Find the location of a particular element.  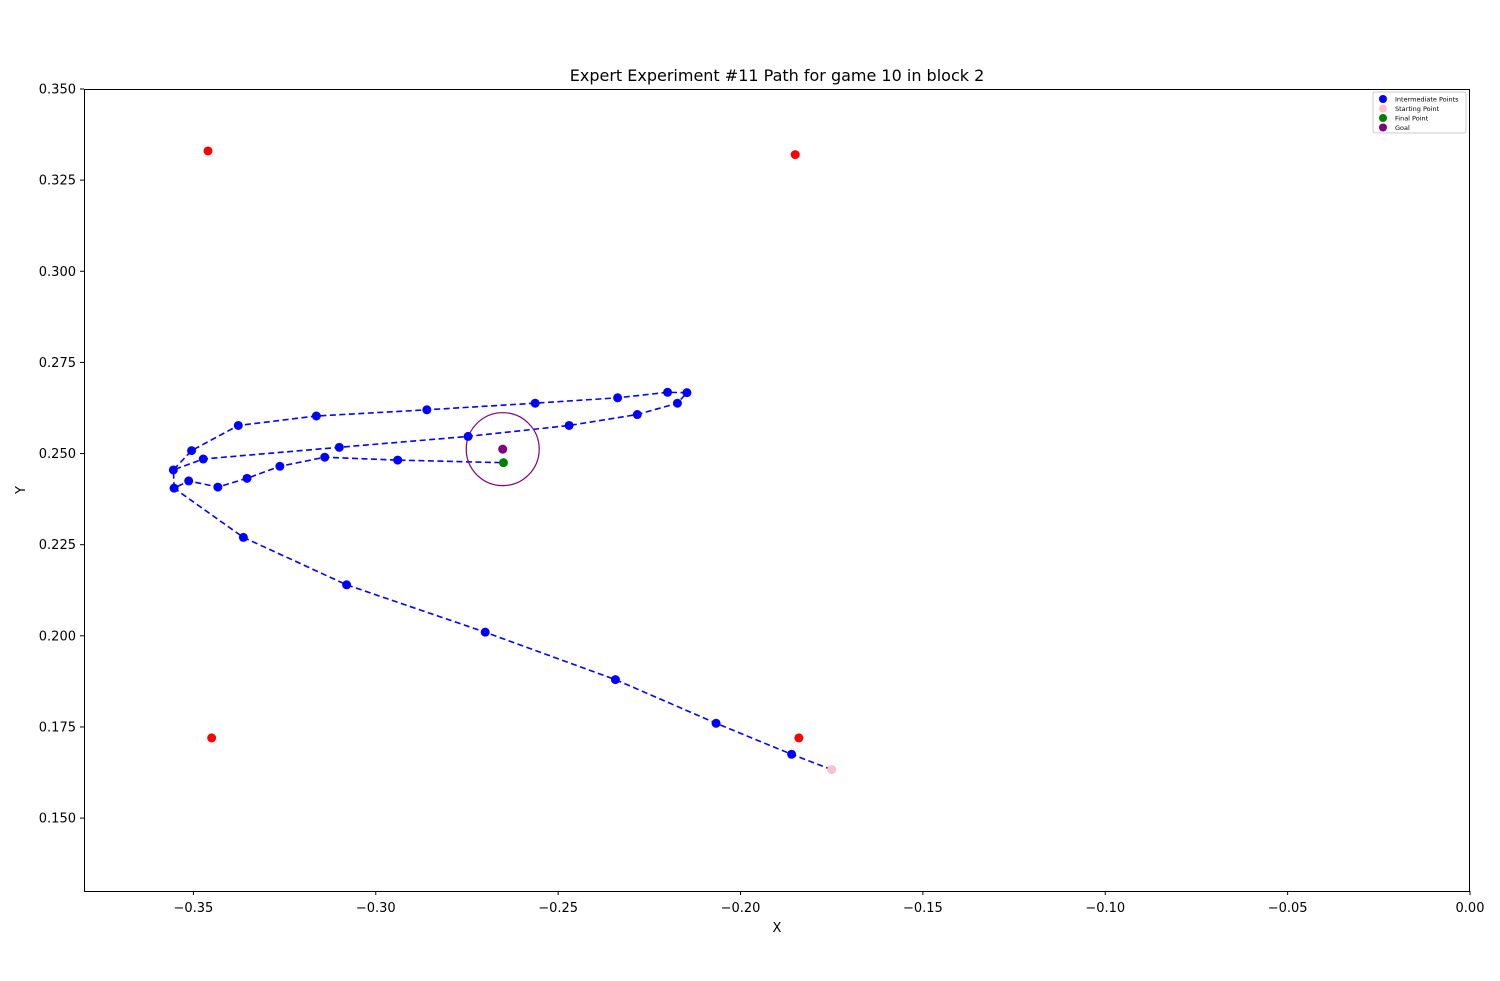

x-axis: −0.35 −0.30 −0.25 −0.20 −0.15 −0.10 −0.05 0.00 is located at coordinates (828, 903).